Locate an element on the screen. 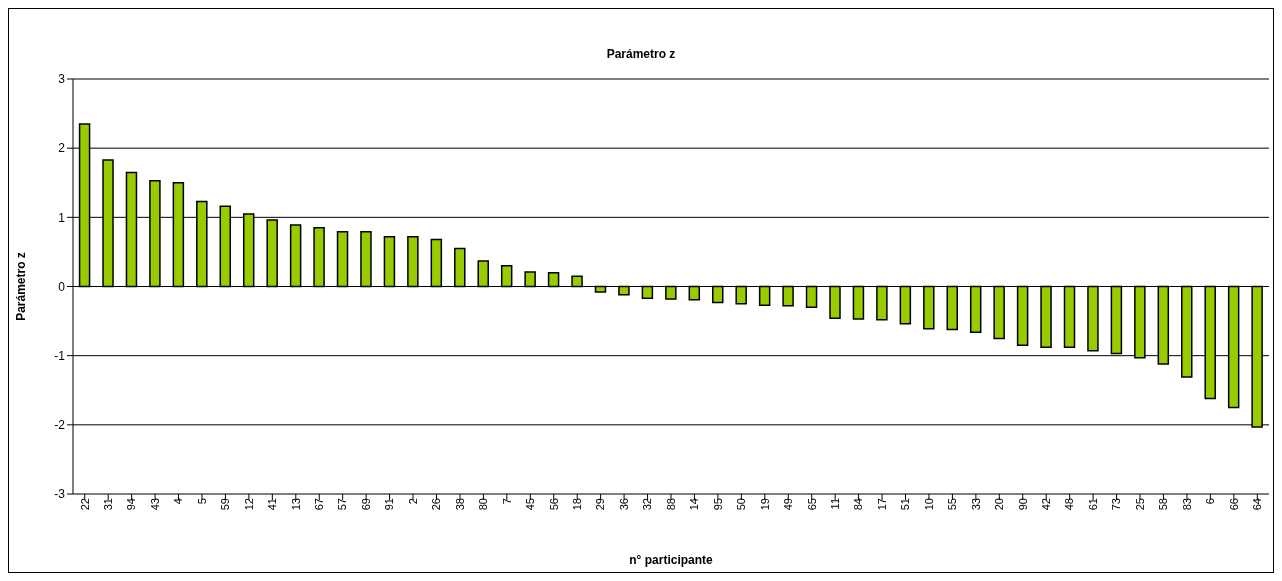 This screenshot has height=581, width=1282. x-tick-label: 20 is located at coordinates (999, 504).